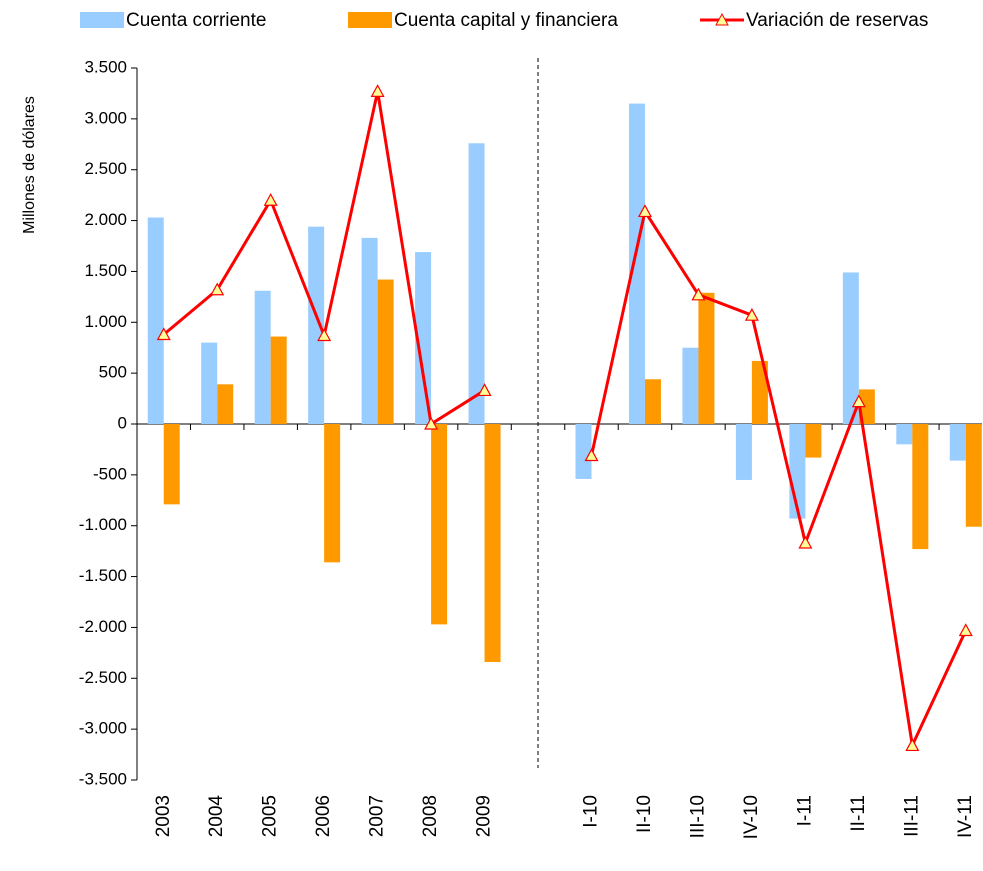 The width and height of the screenshot is (983, 871). Describe the element at coordinates (858, 813) in the screenshot. I see `x-tick-label: II-11` at that location.